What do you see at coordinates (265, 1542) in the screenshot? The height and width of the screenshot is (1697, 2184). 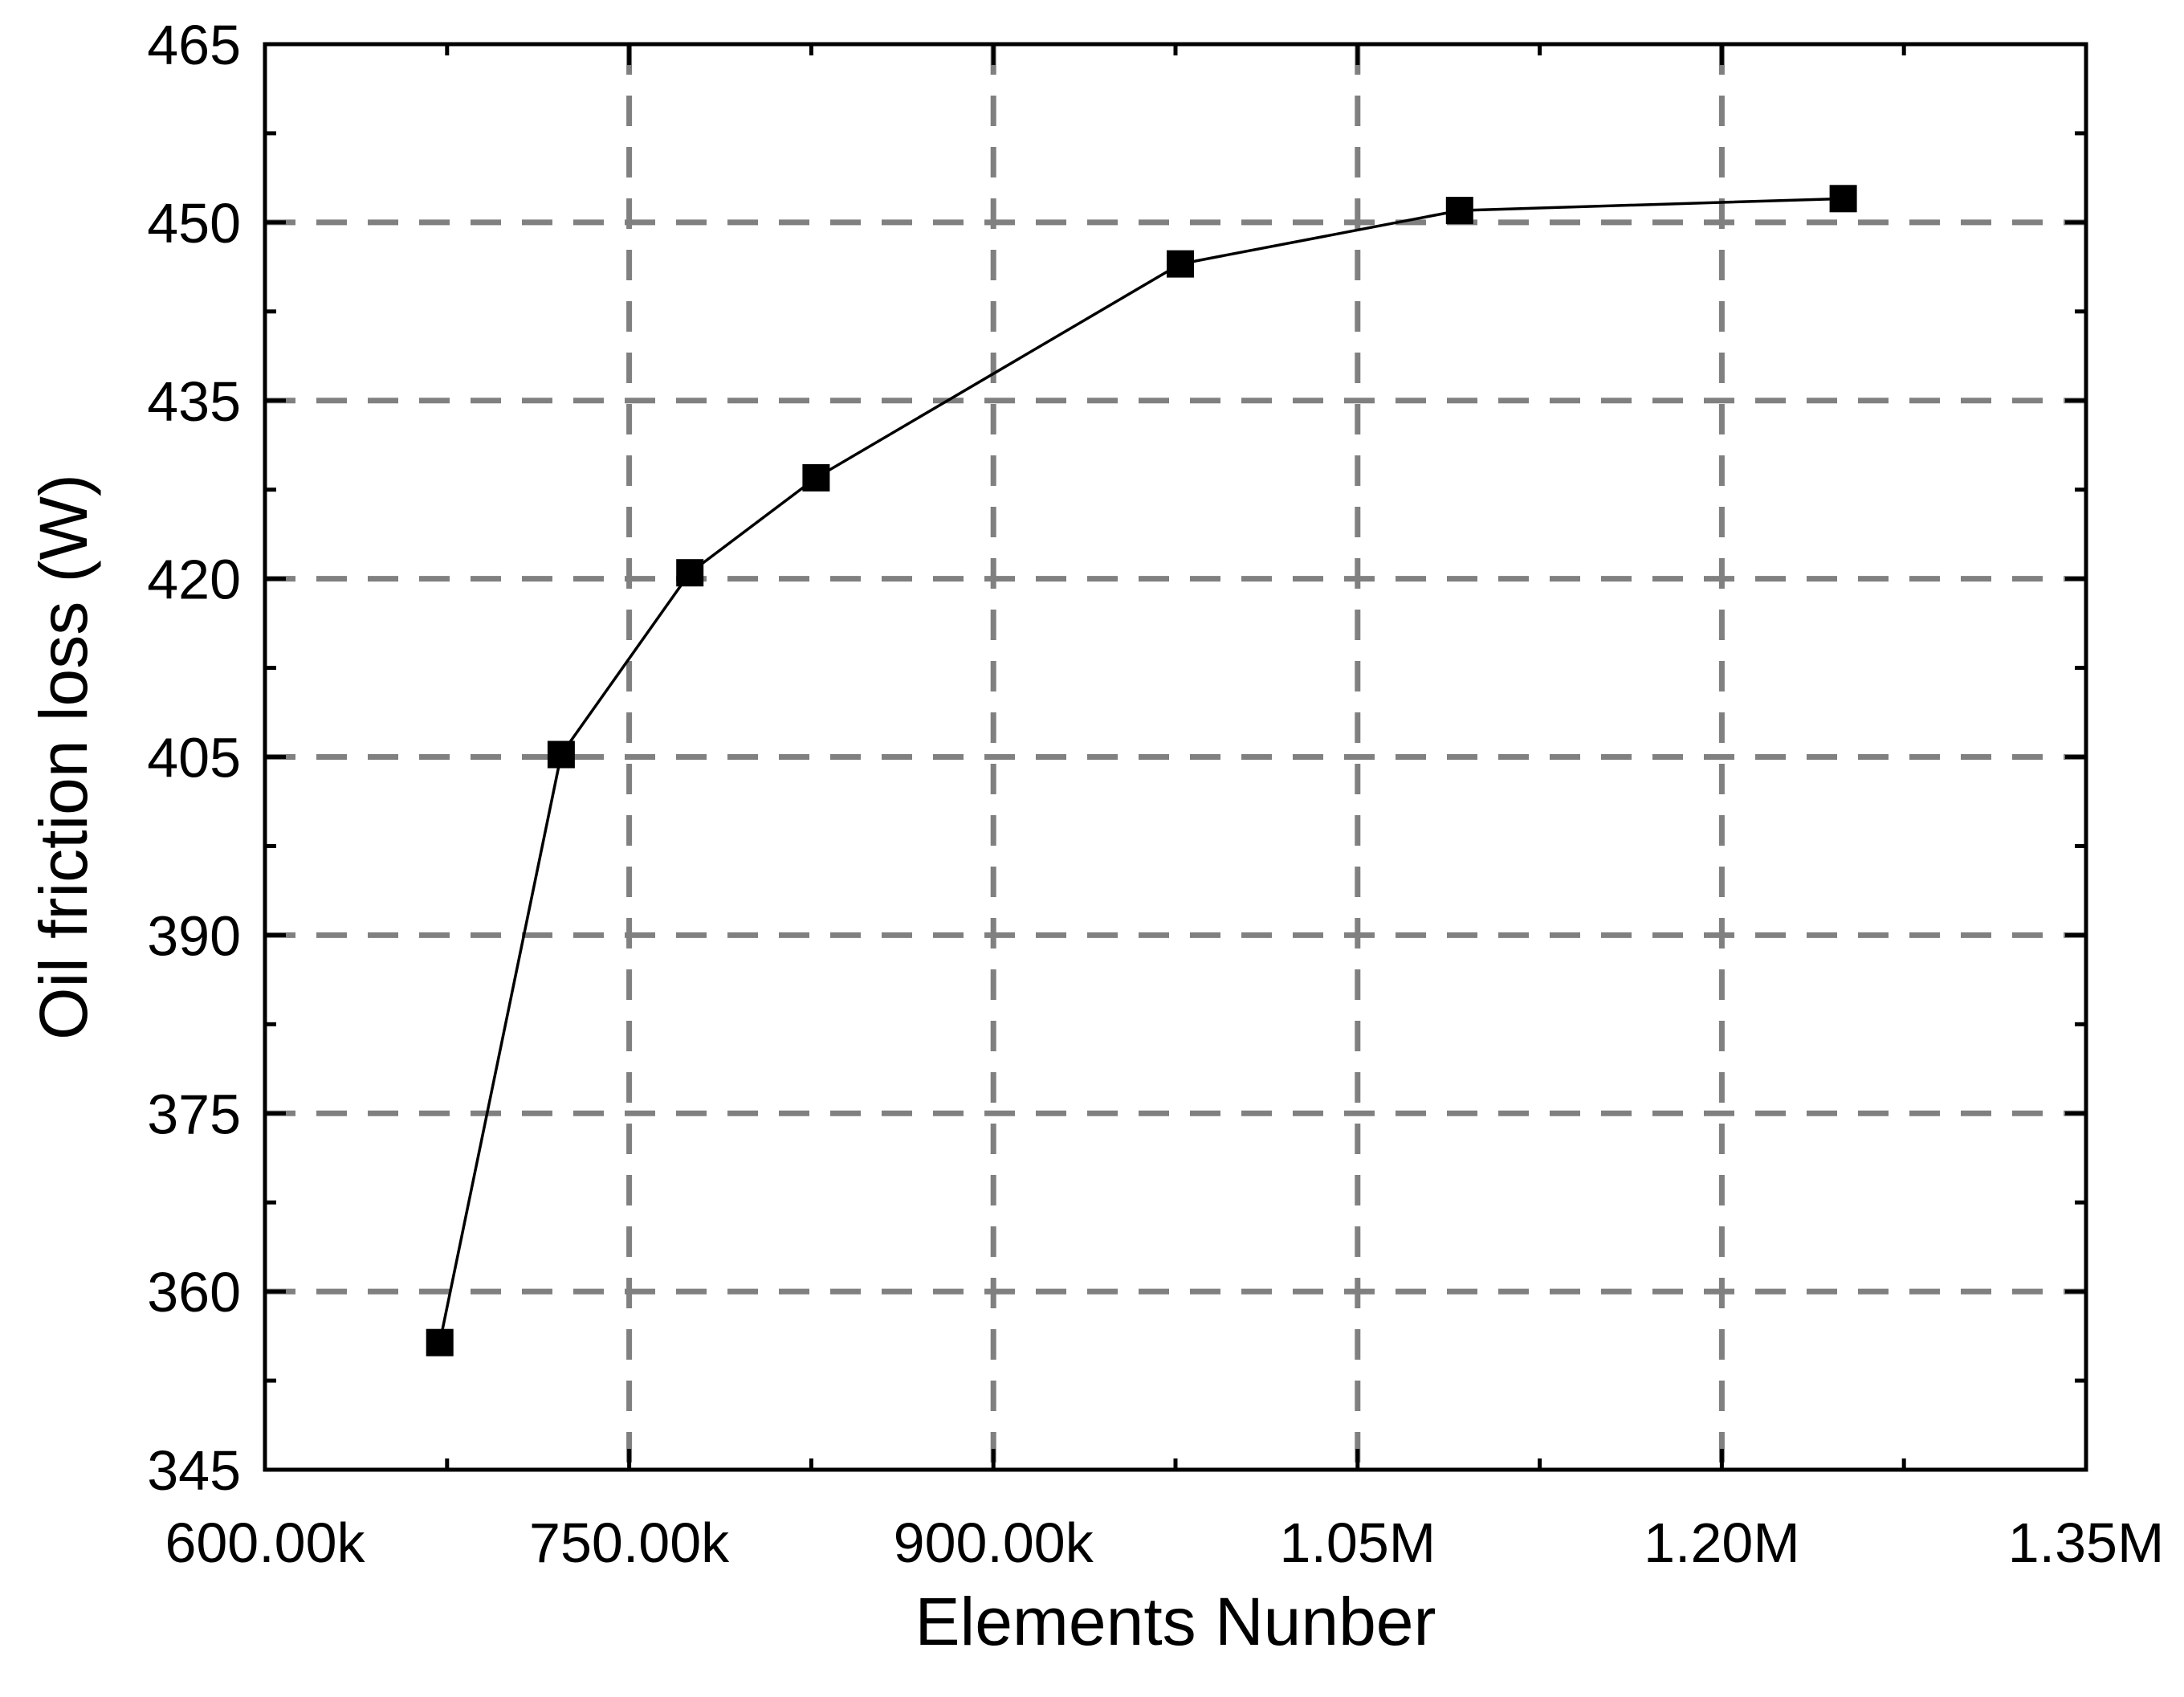 I see `x-tick-label: 600.00k` at bounding box center [265, 1542].